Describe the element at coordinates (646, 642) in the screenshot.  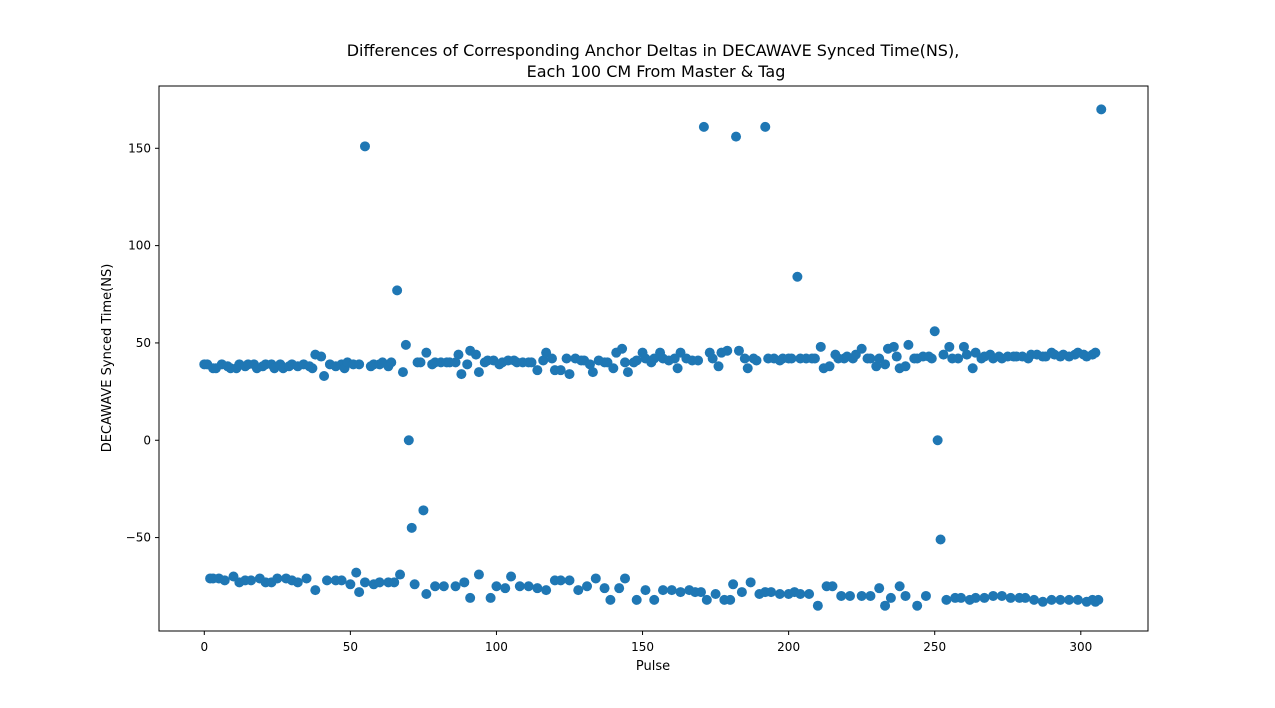
I see `x-axis: 0 50 100 150 200 250 300` at that location.